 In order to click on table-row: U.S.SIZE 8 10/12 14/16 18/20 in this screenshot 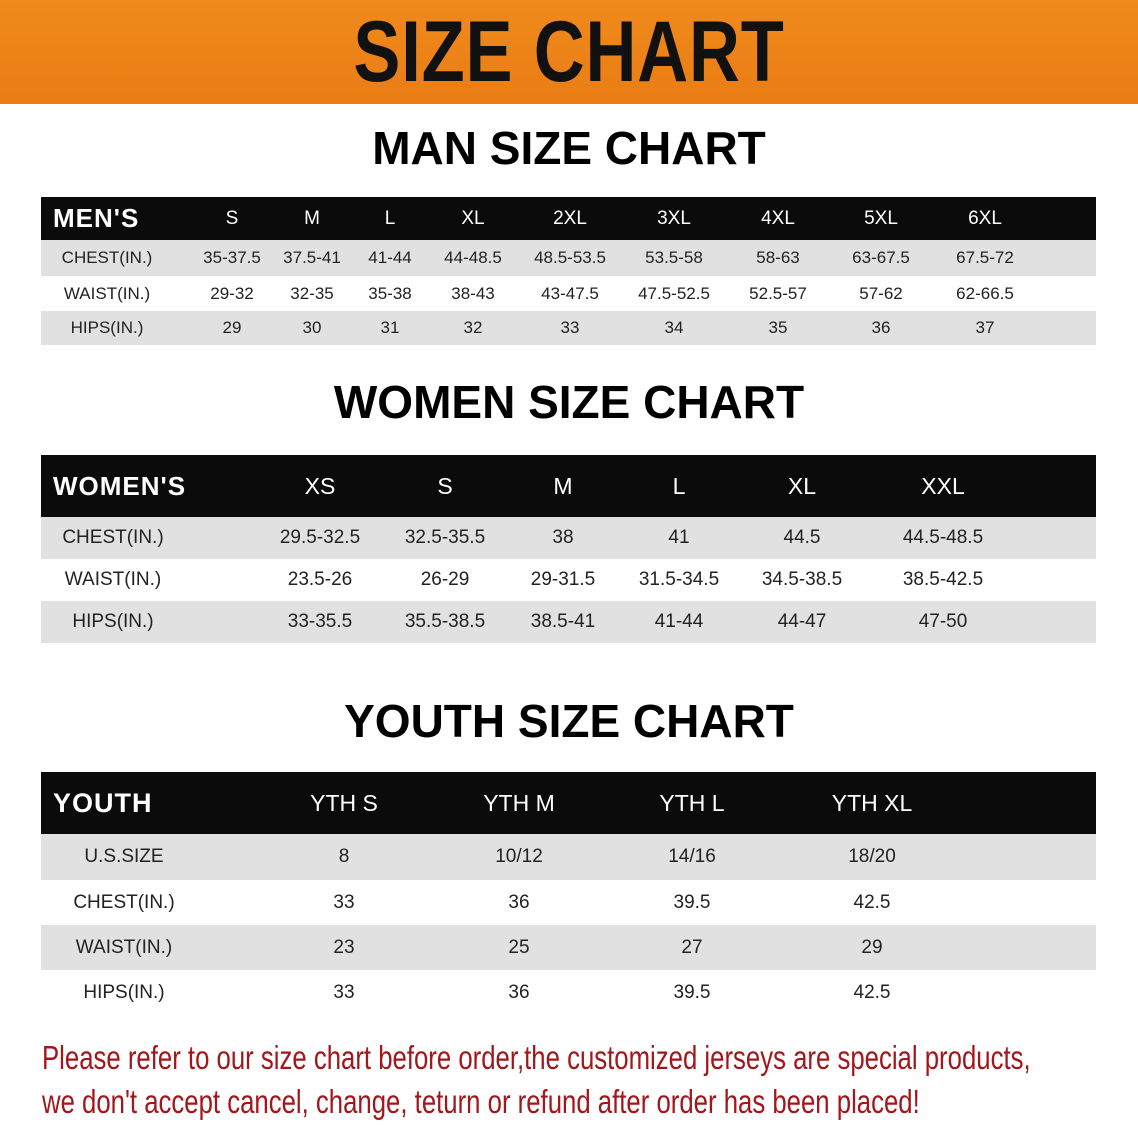, I will do `click(568, 857)`.